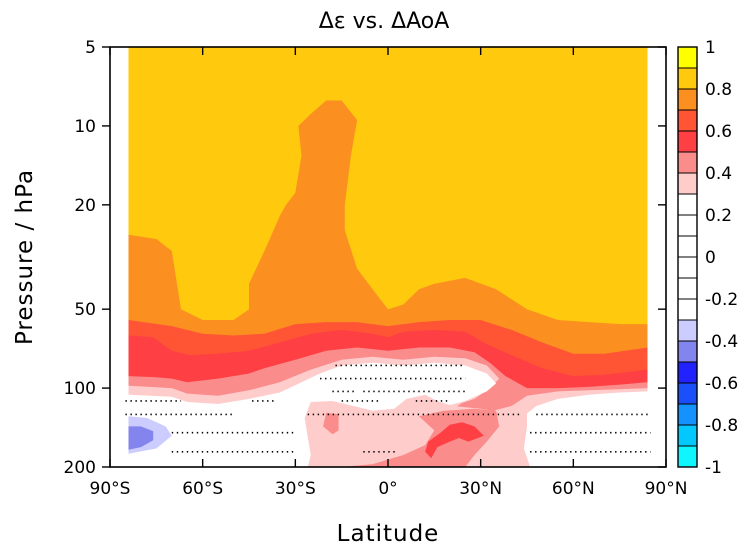 The height and width of the screenshot is (545, 751). Describe the element at coordinates (713, 468) in the screenshot. I see `colorbar-label: -1` at that location.